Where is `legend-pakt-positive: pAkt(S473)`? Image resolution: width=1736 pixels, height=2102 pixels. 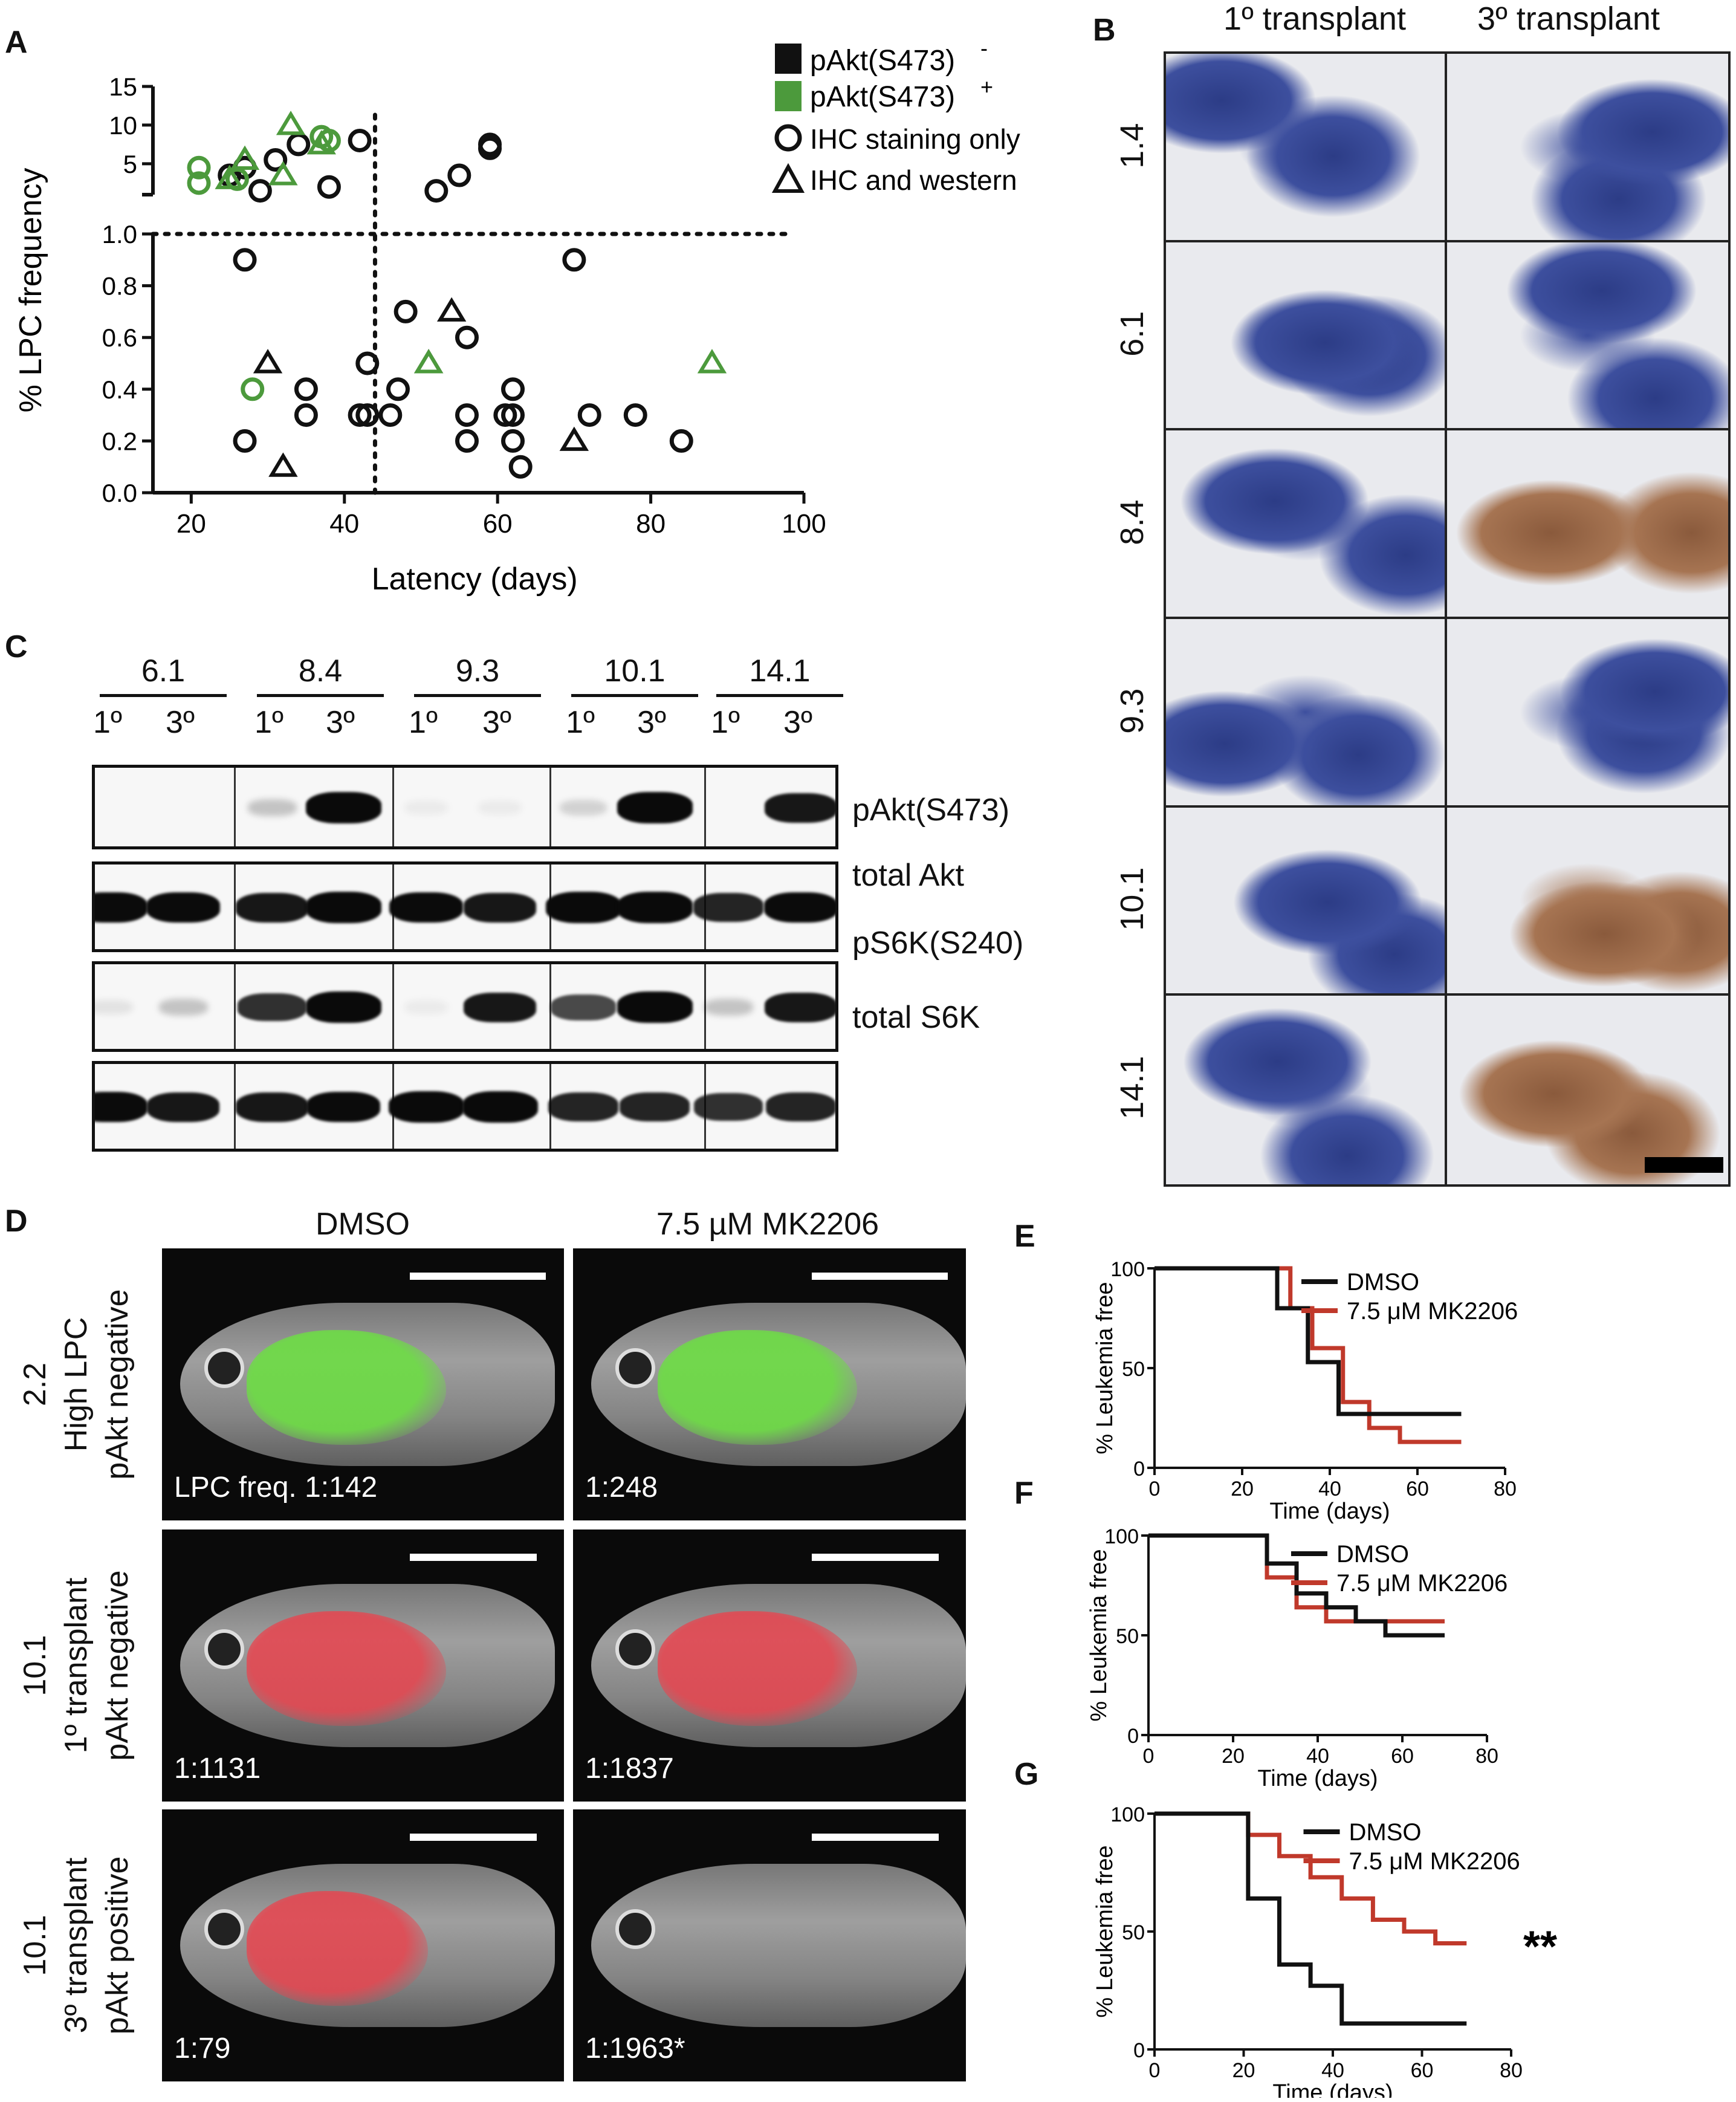
legend-pakt-positive: pAkt(S473) is located at coordinates (882, 97).